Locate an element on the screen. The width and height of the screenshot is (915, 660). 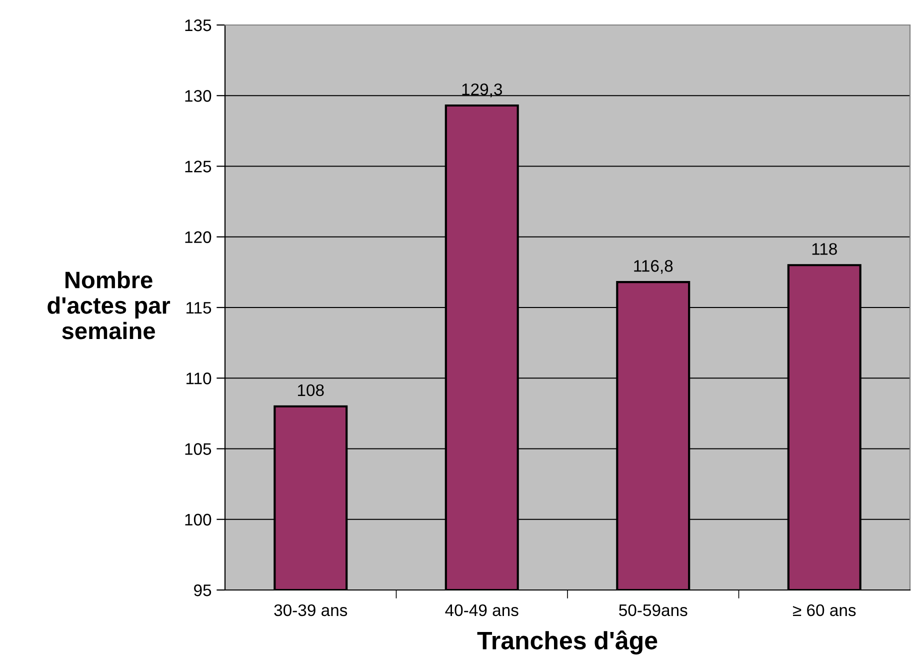
x-tick-label: ≥ 60 ans is located at coordinates (824, 610).